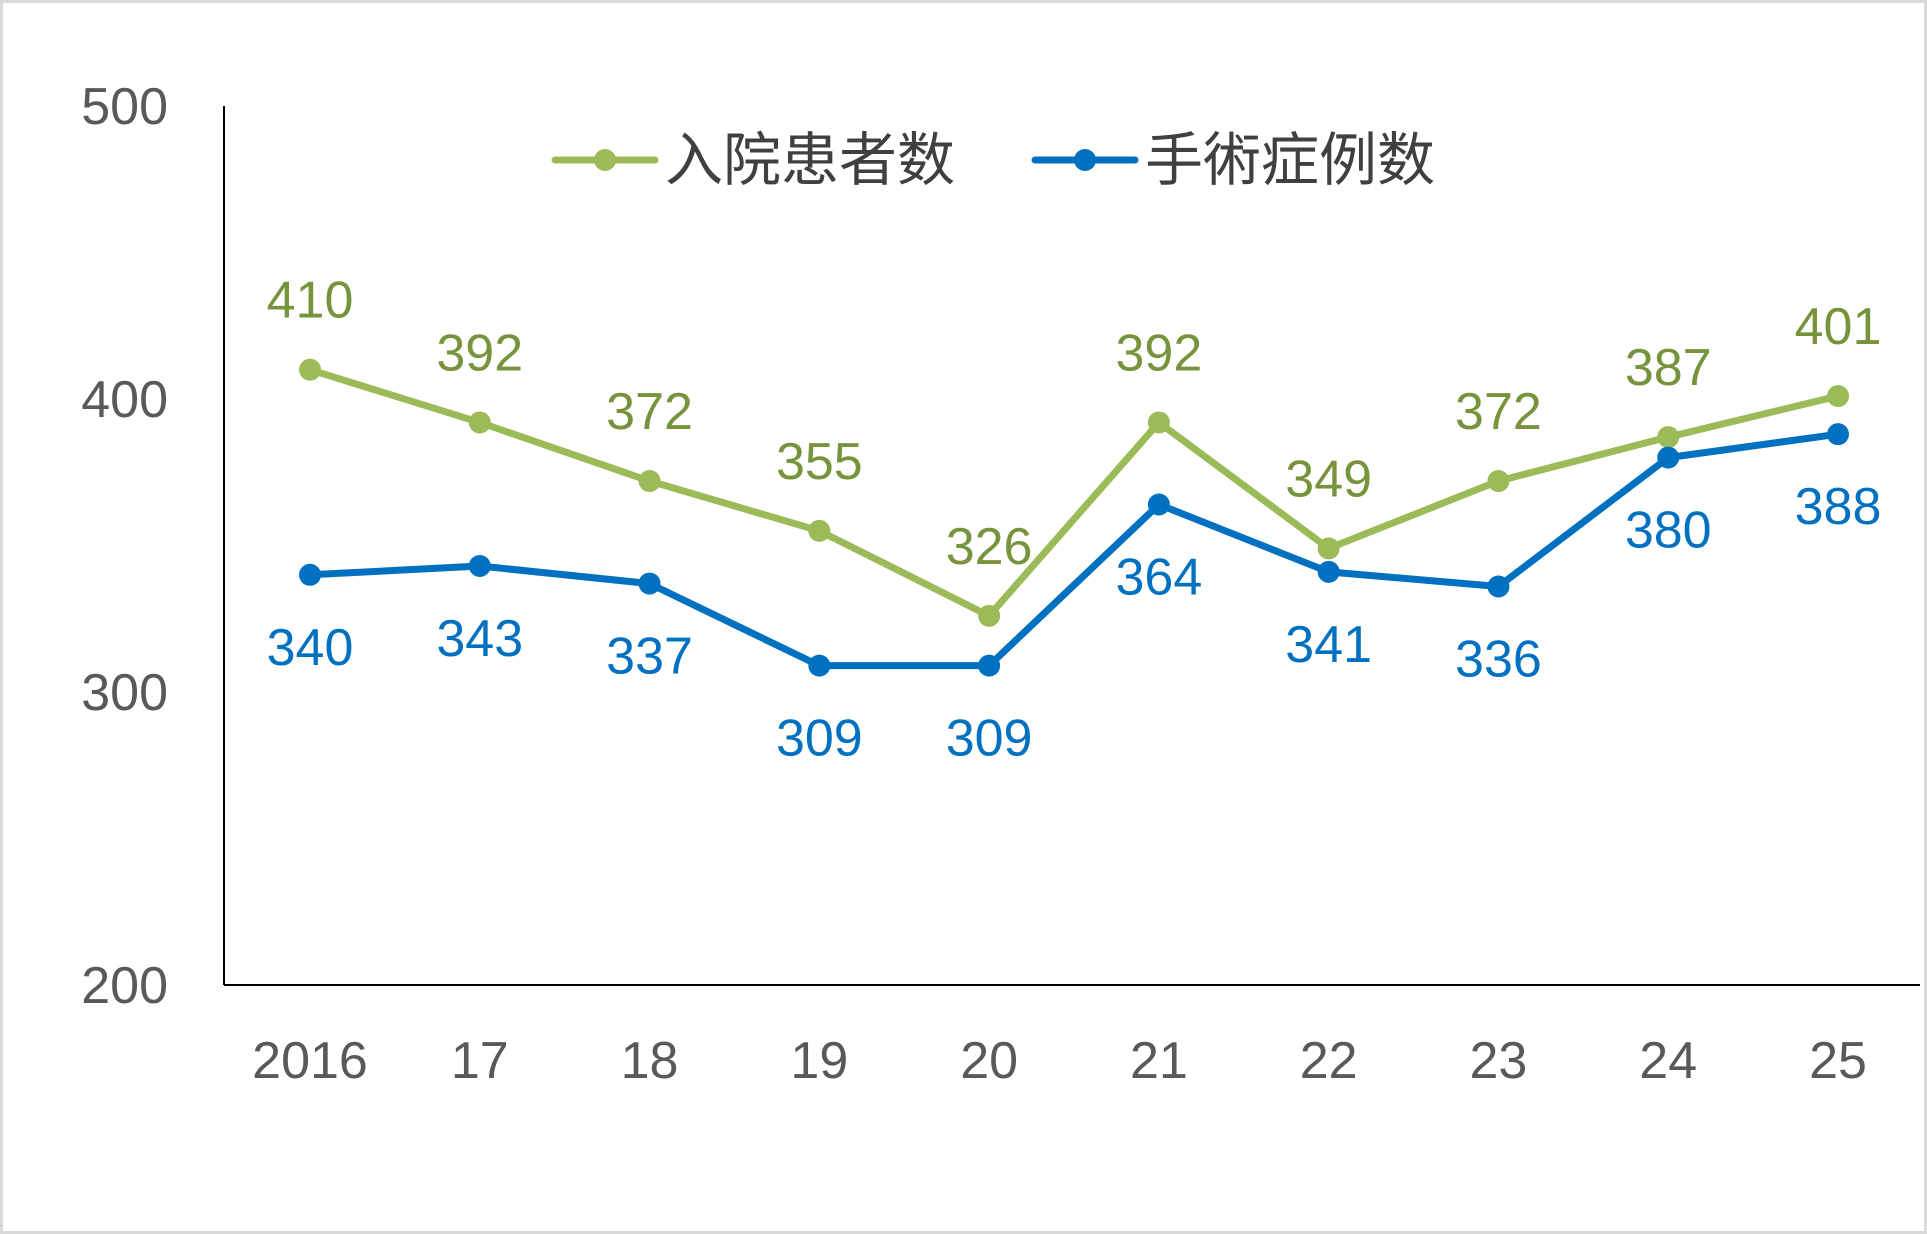 The image size is (1927, 1234). What do you see at coordinates (1838, 507) in the screenshot?
I see `data-label: 388` at bounding box center [1838, 507].